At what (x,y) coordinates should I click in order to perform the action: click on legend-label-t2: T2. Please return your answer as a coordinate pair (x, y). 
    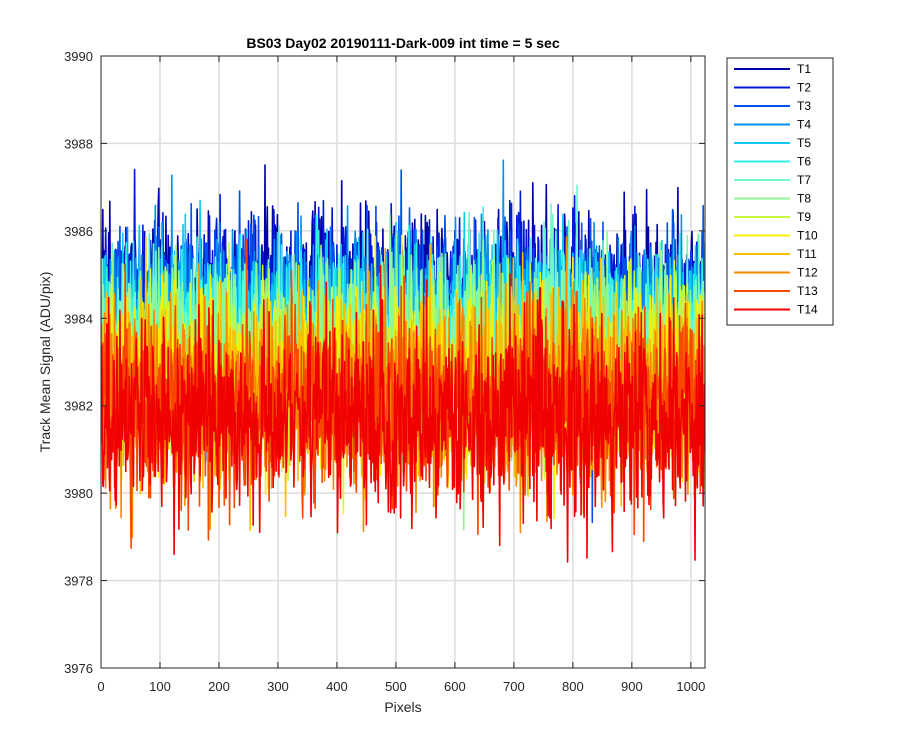
    Looking at the image, I should click on (804, 88).